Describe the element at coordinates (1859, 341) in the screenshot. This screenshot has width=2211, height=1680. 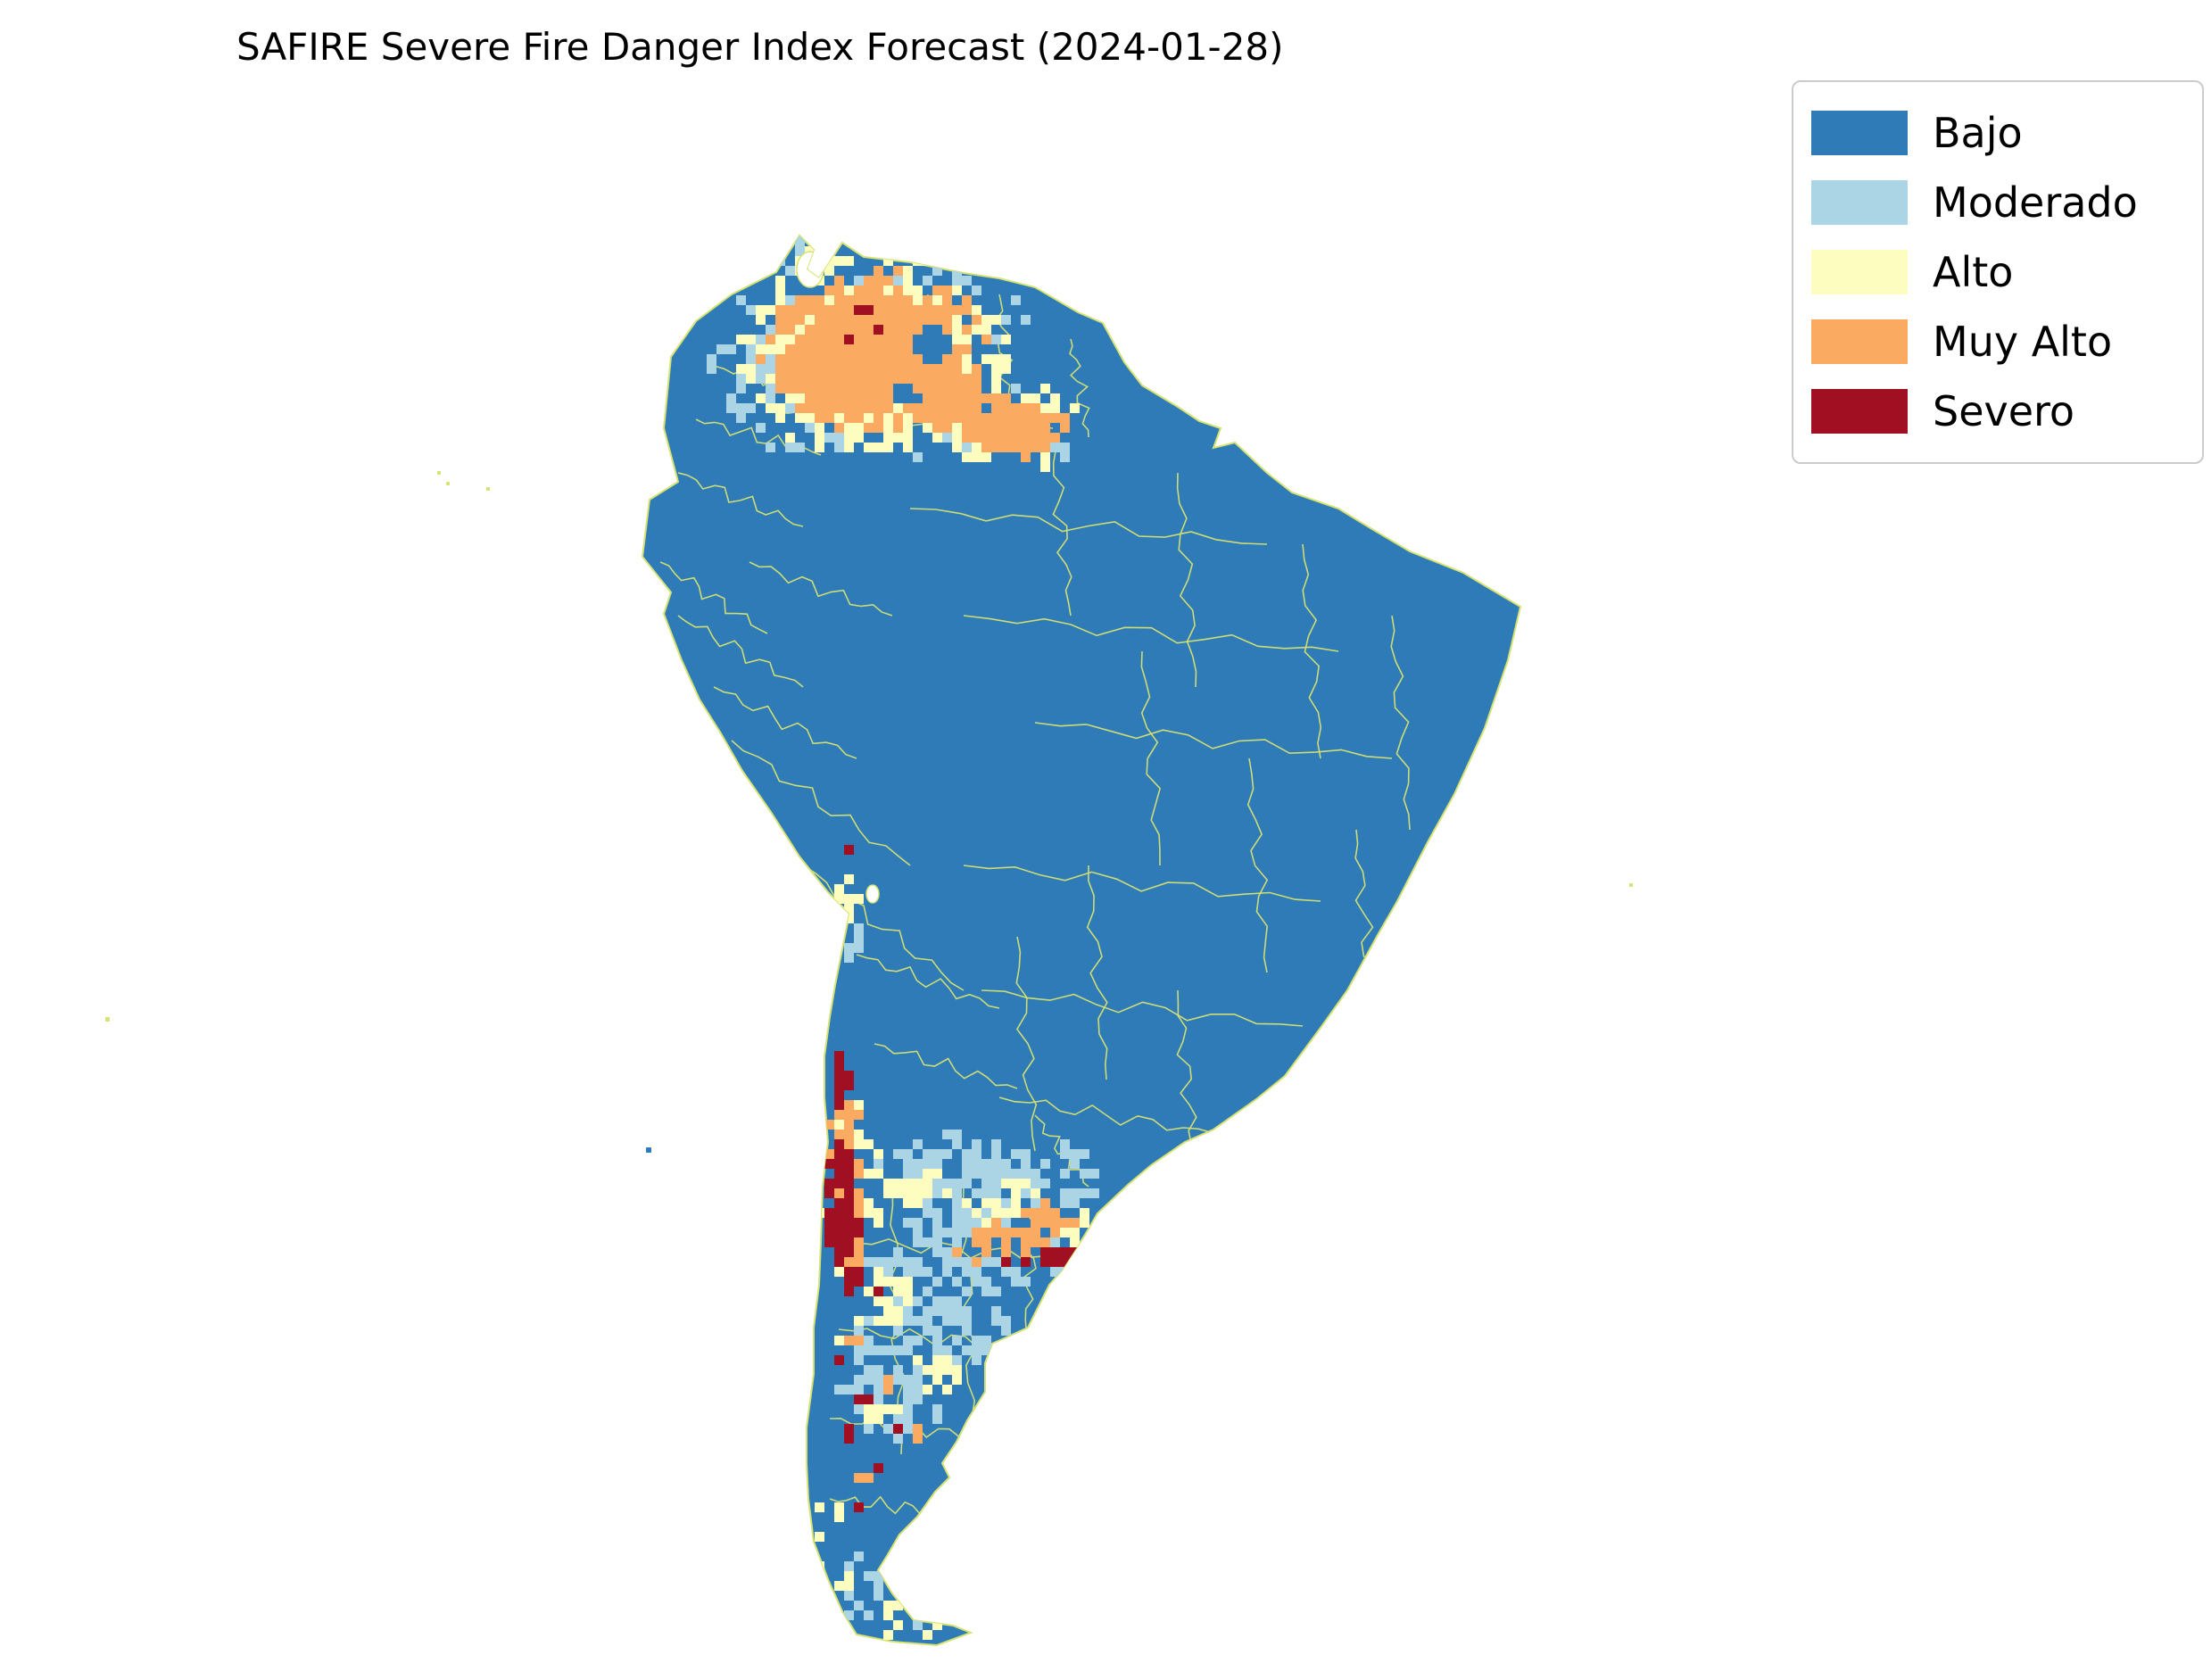
I see `legend-swatch-muy-alto` at that location.